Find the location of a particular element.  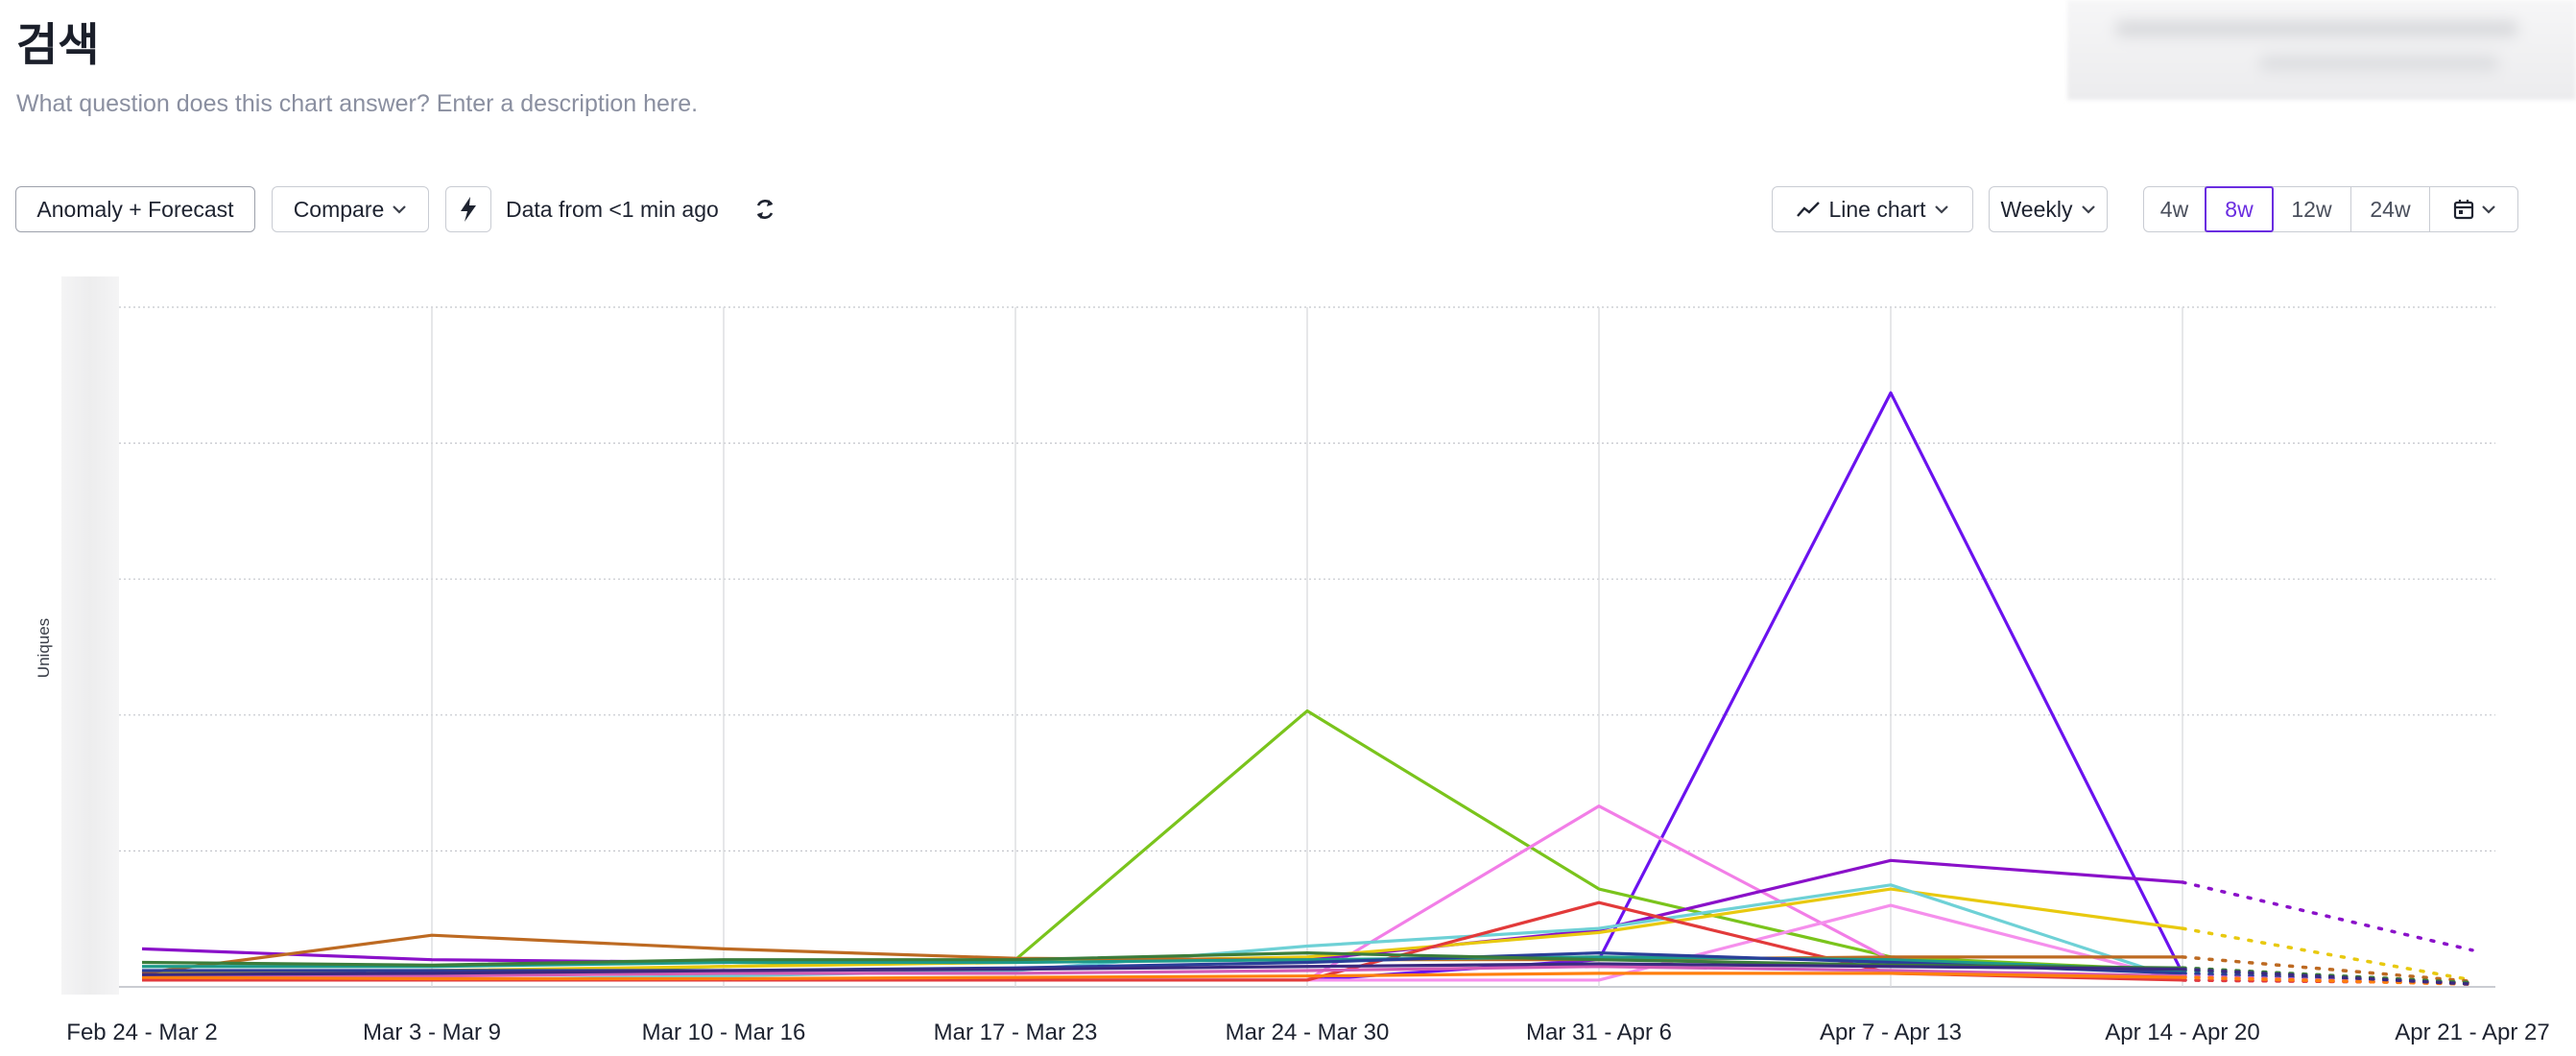

date-range-selector: 4w 8w 12w 24w is located at coordinates (2330, 209).